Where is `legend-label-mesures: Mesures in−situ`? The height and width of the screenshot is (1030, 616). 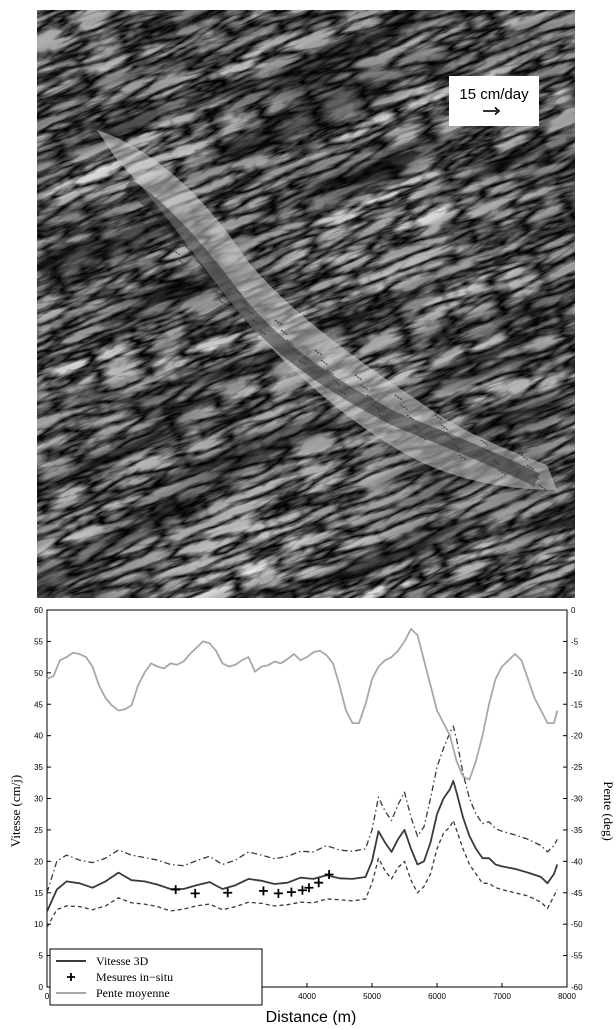 legend-label-mesures: Mesures in−situ is located at coordinates (134, 977).